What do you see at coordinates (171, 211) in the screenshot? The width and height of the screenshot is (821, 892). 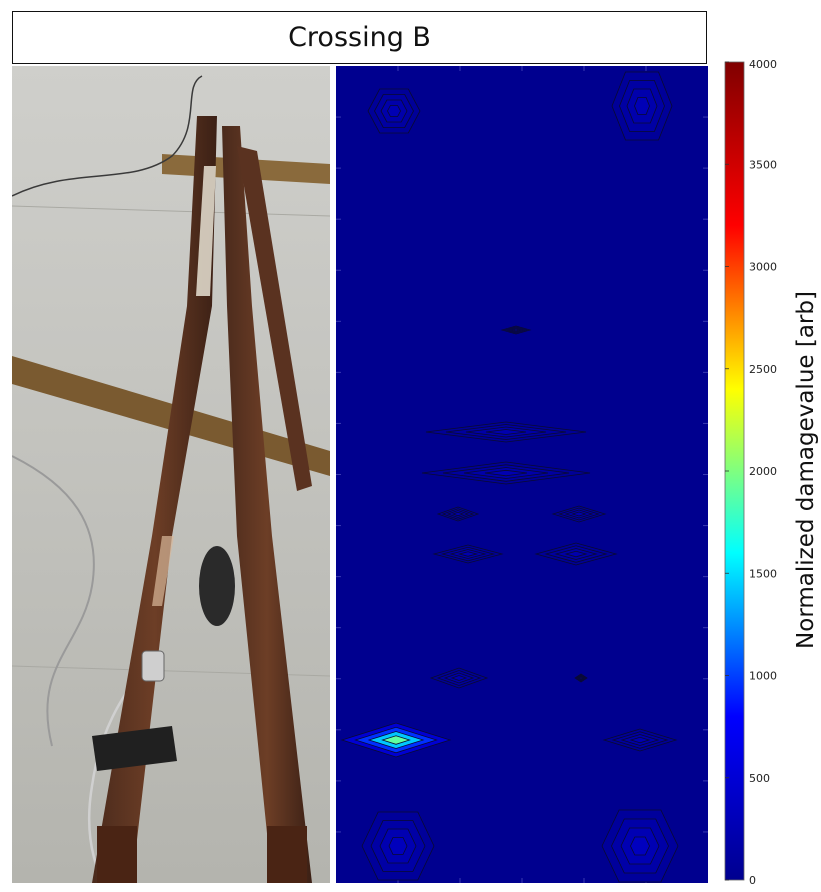 I see `floor-joint` at bounding box center [171, 211].